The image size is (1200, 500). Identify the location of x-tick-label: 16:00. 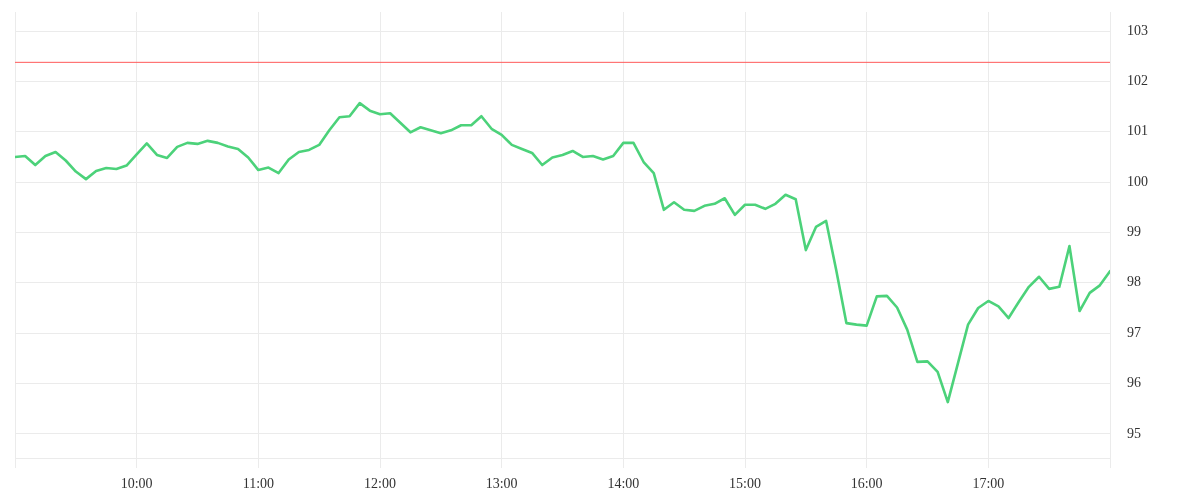
(866, 484).